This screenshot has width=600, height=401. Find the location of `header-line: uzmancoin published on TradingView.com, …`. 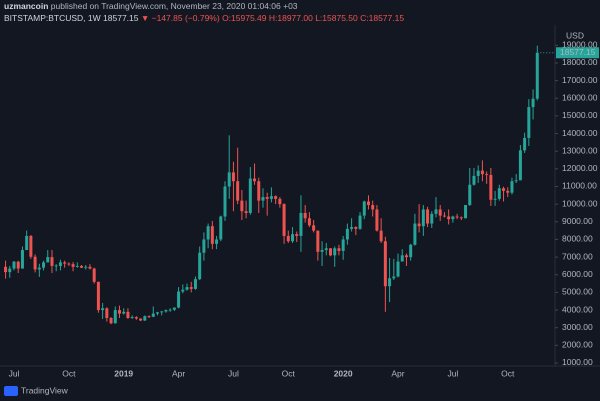

header-line: uzmancoin published on TradingView.com, … is located at coordinates (151, 6).